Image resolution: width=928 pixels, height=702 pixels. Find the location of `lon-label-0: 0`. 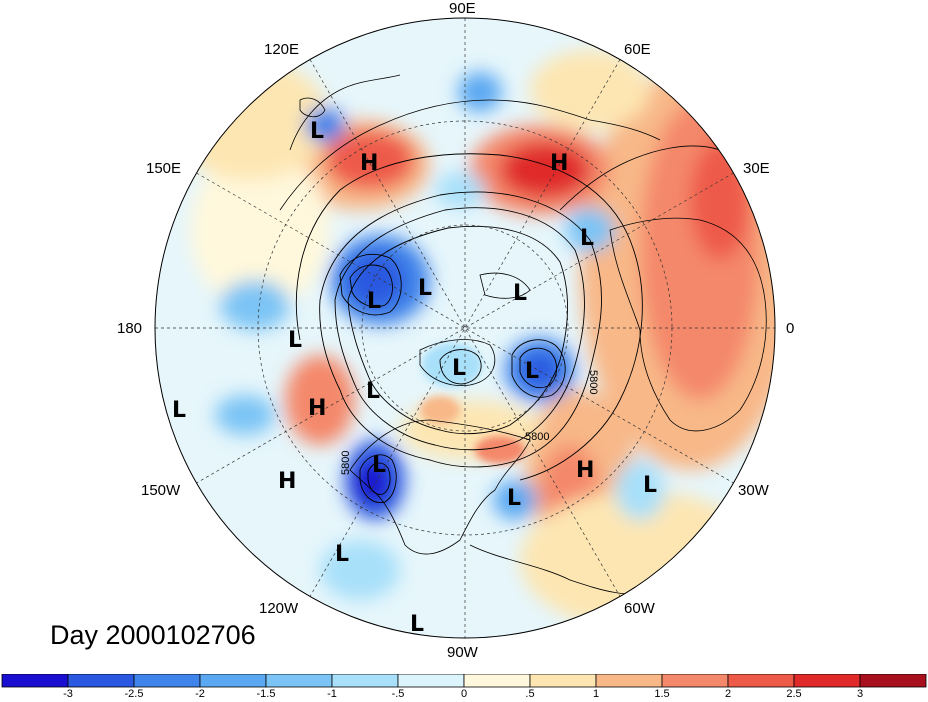

lon-label-0: 0 is located at coordinates (790, 328).